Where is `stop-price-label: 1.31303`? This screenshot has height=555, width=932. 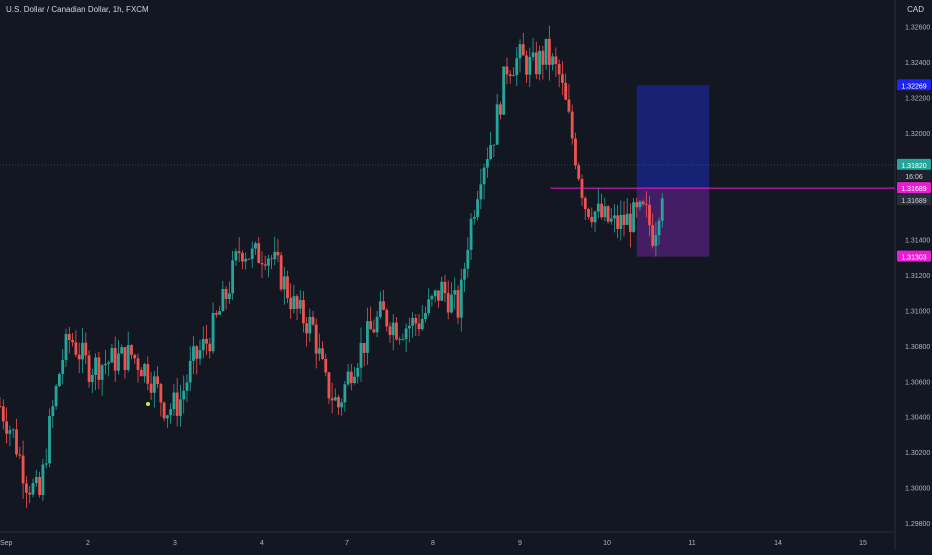 stop-price-label: 1.31303 is located at coordinates (913, 258).